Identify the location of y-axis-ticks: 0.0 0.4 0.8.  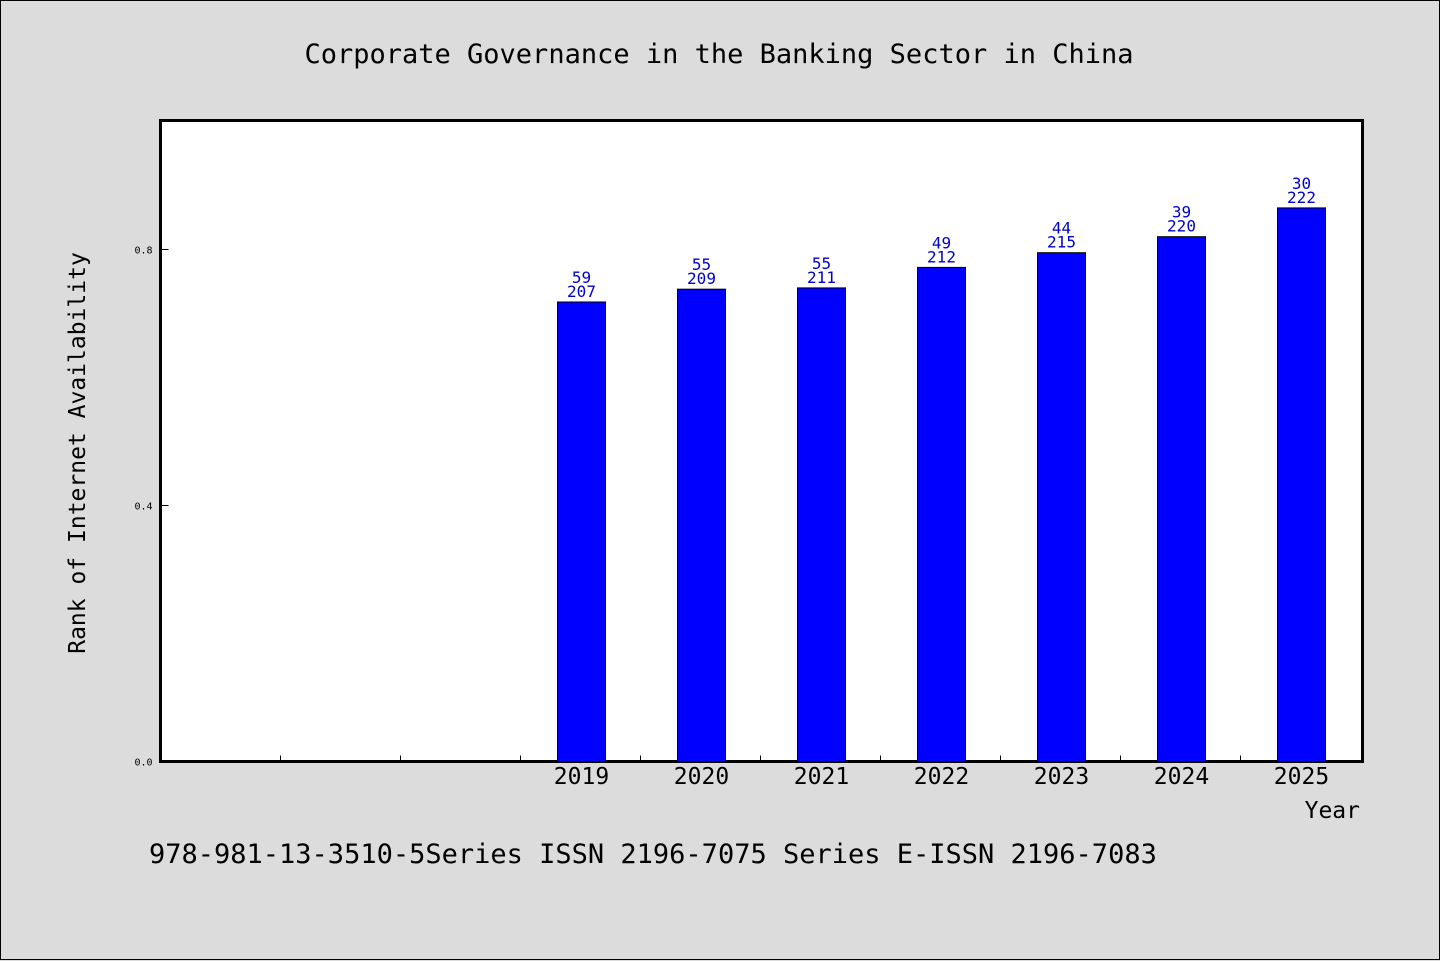
(151, 507).